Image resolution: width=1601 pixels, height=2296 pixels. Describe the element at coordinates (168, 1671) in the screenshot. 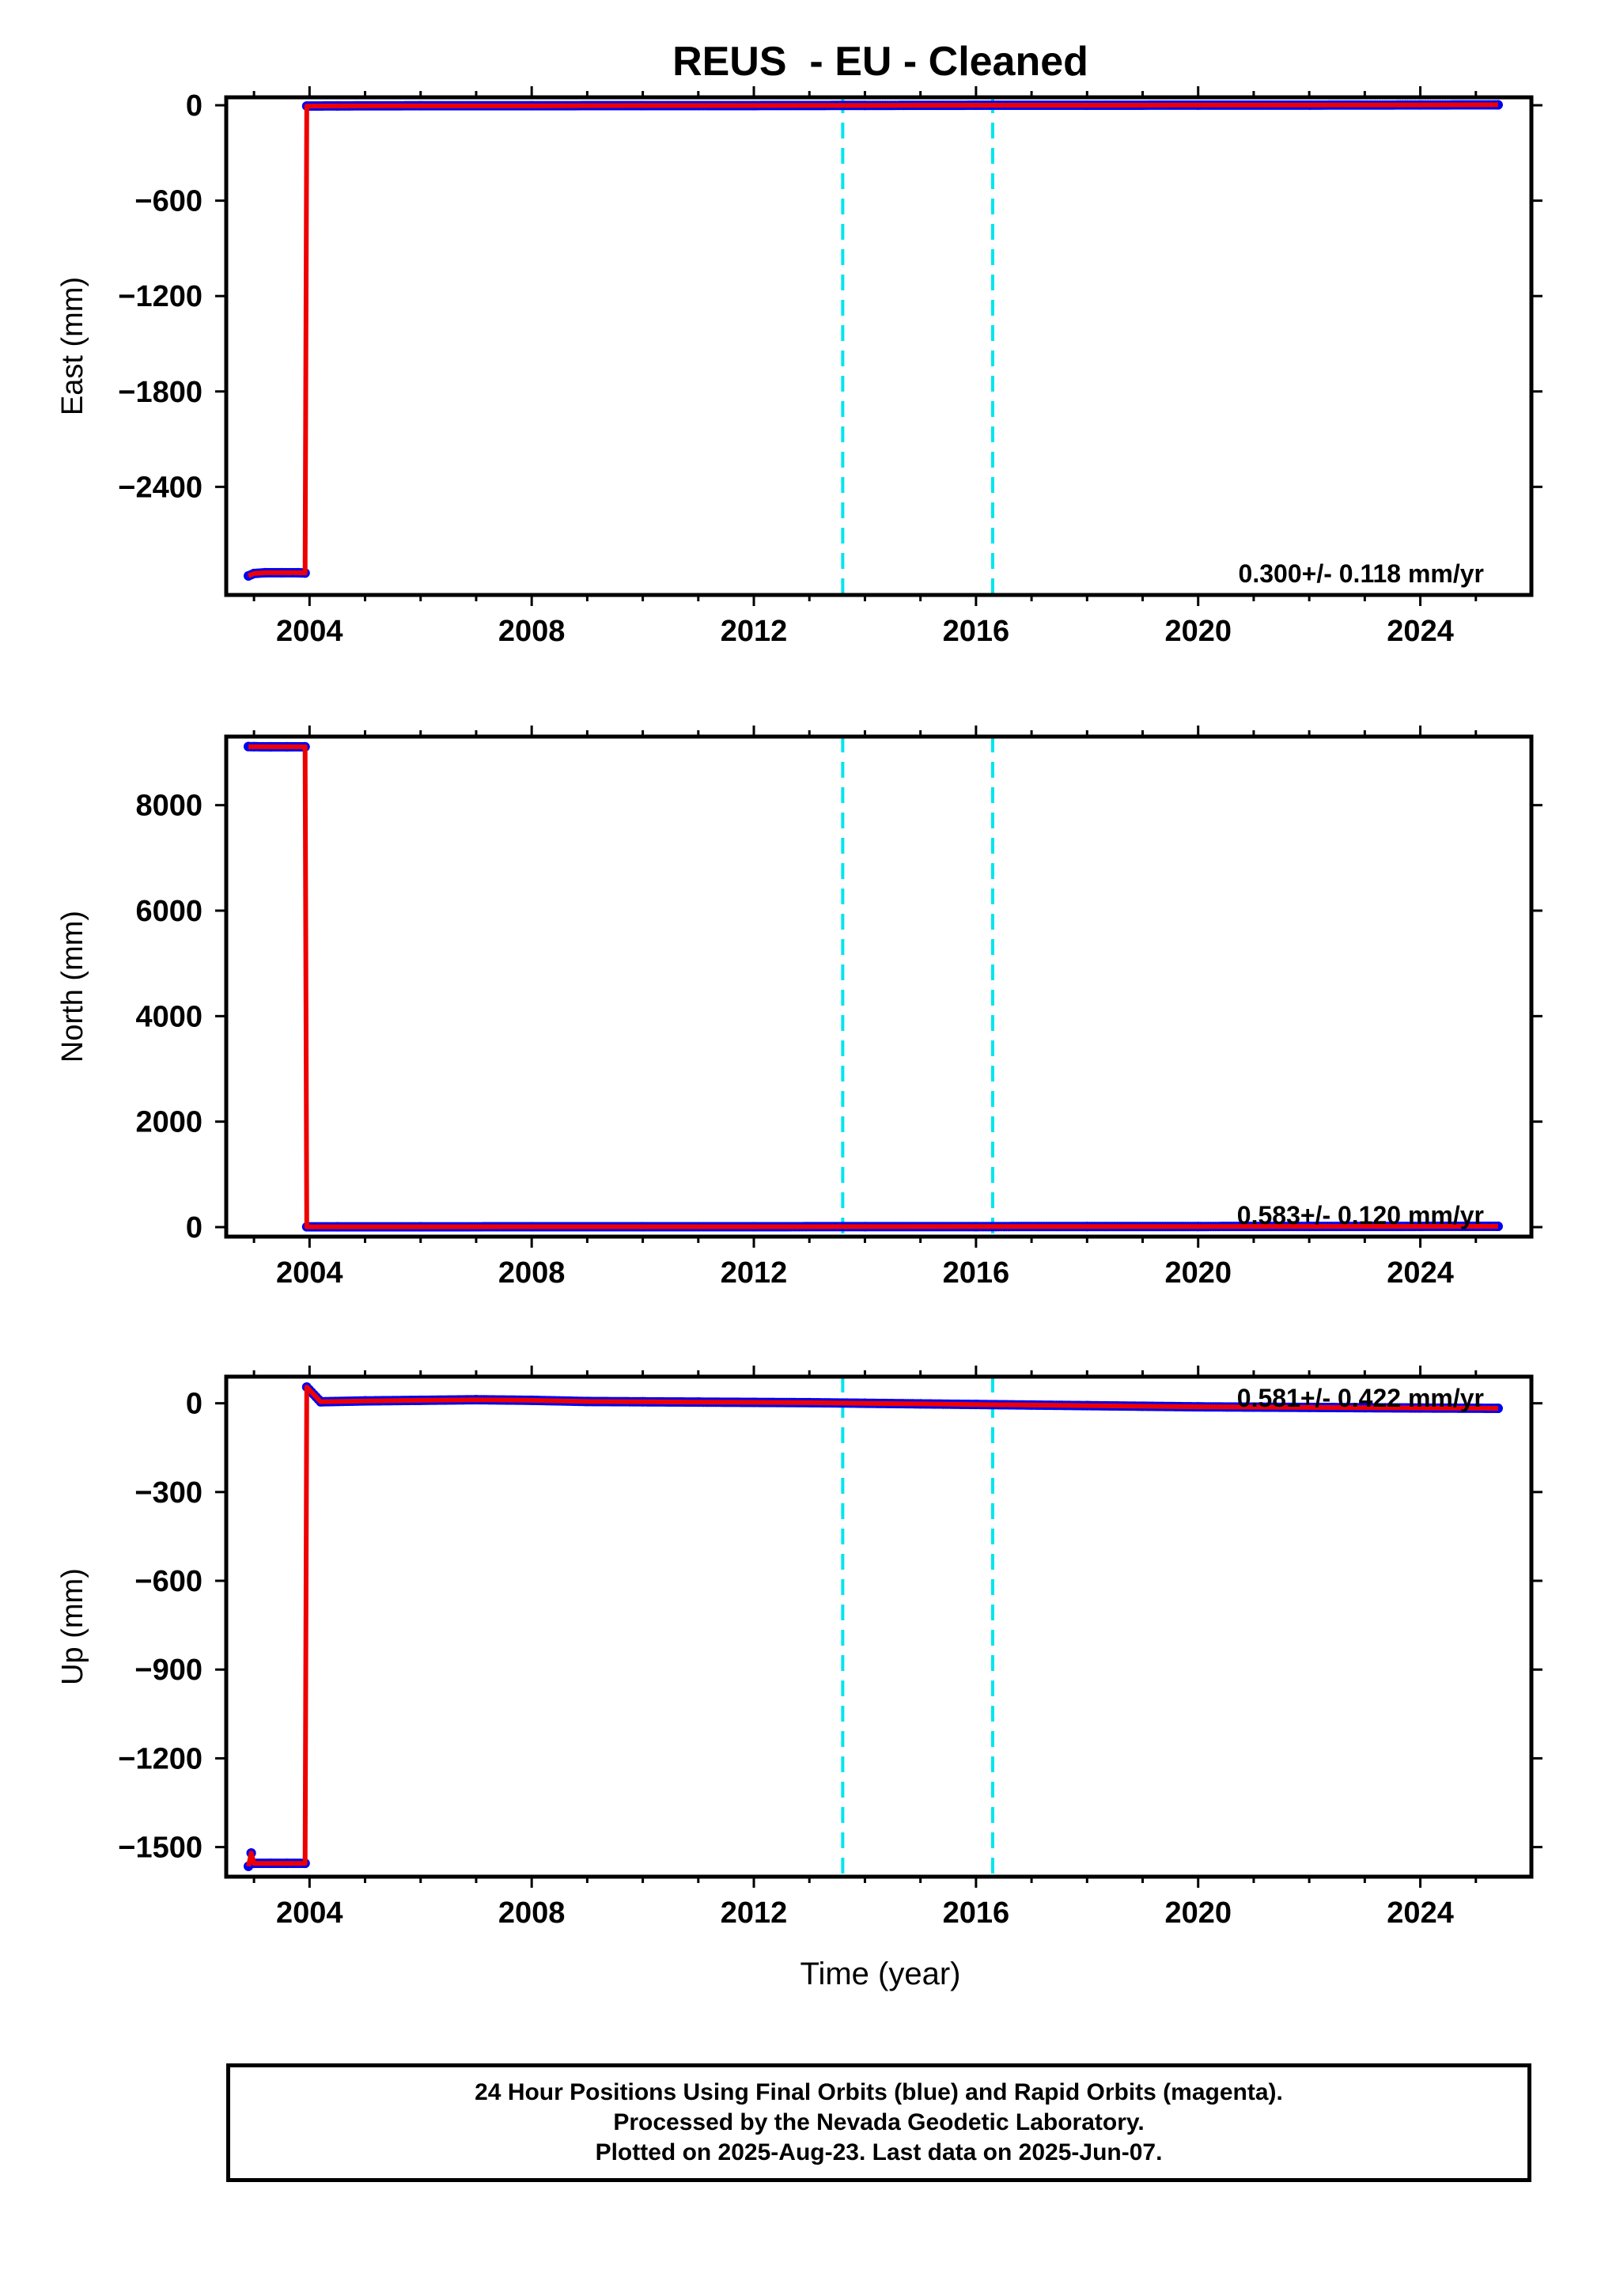

I see `y-tick-label: −900` at that location.